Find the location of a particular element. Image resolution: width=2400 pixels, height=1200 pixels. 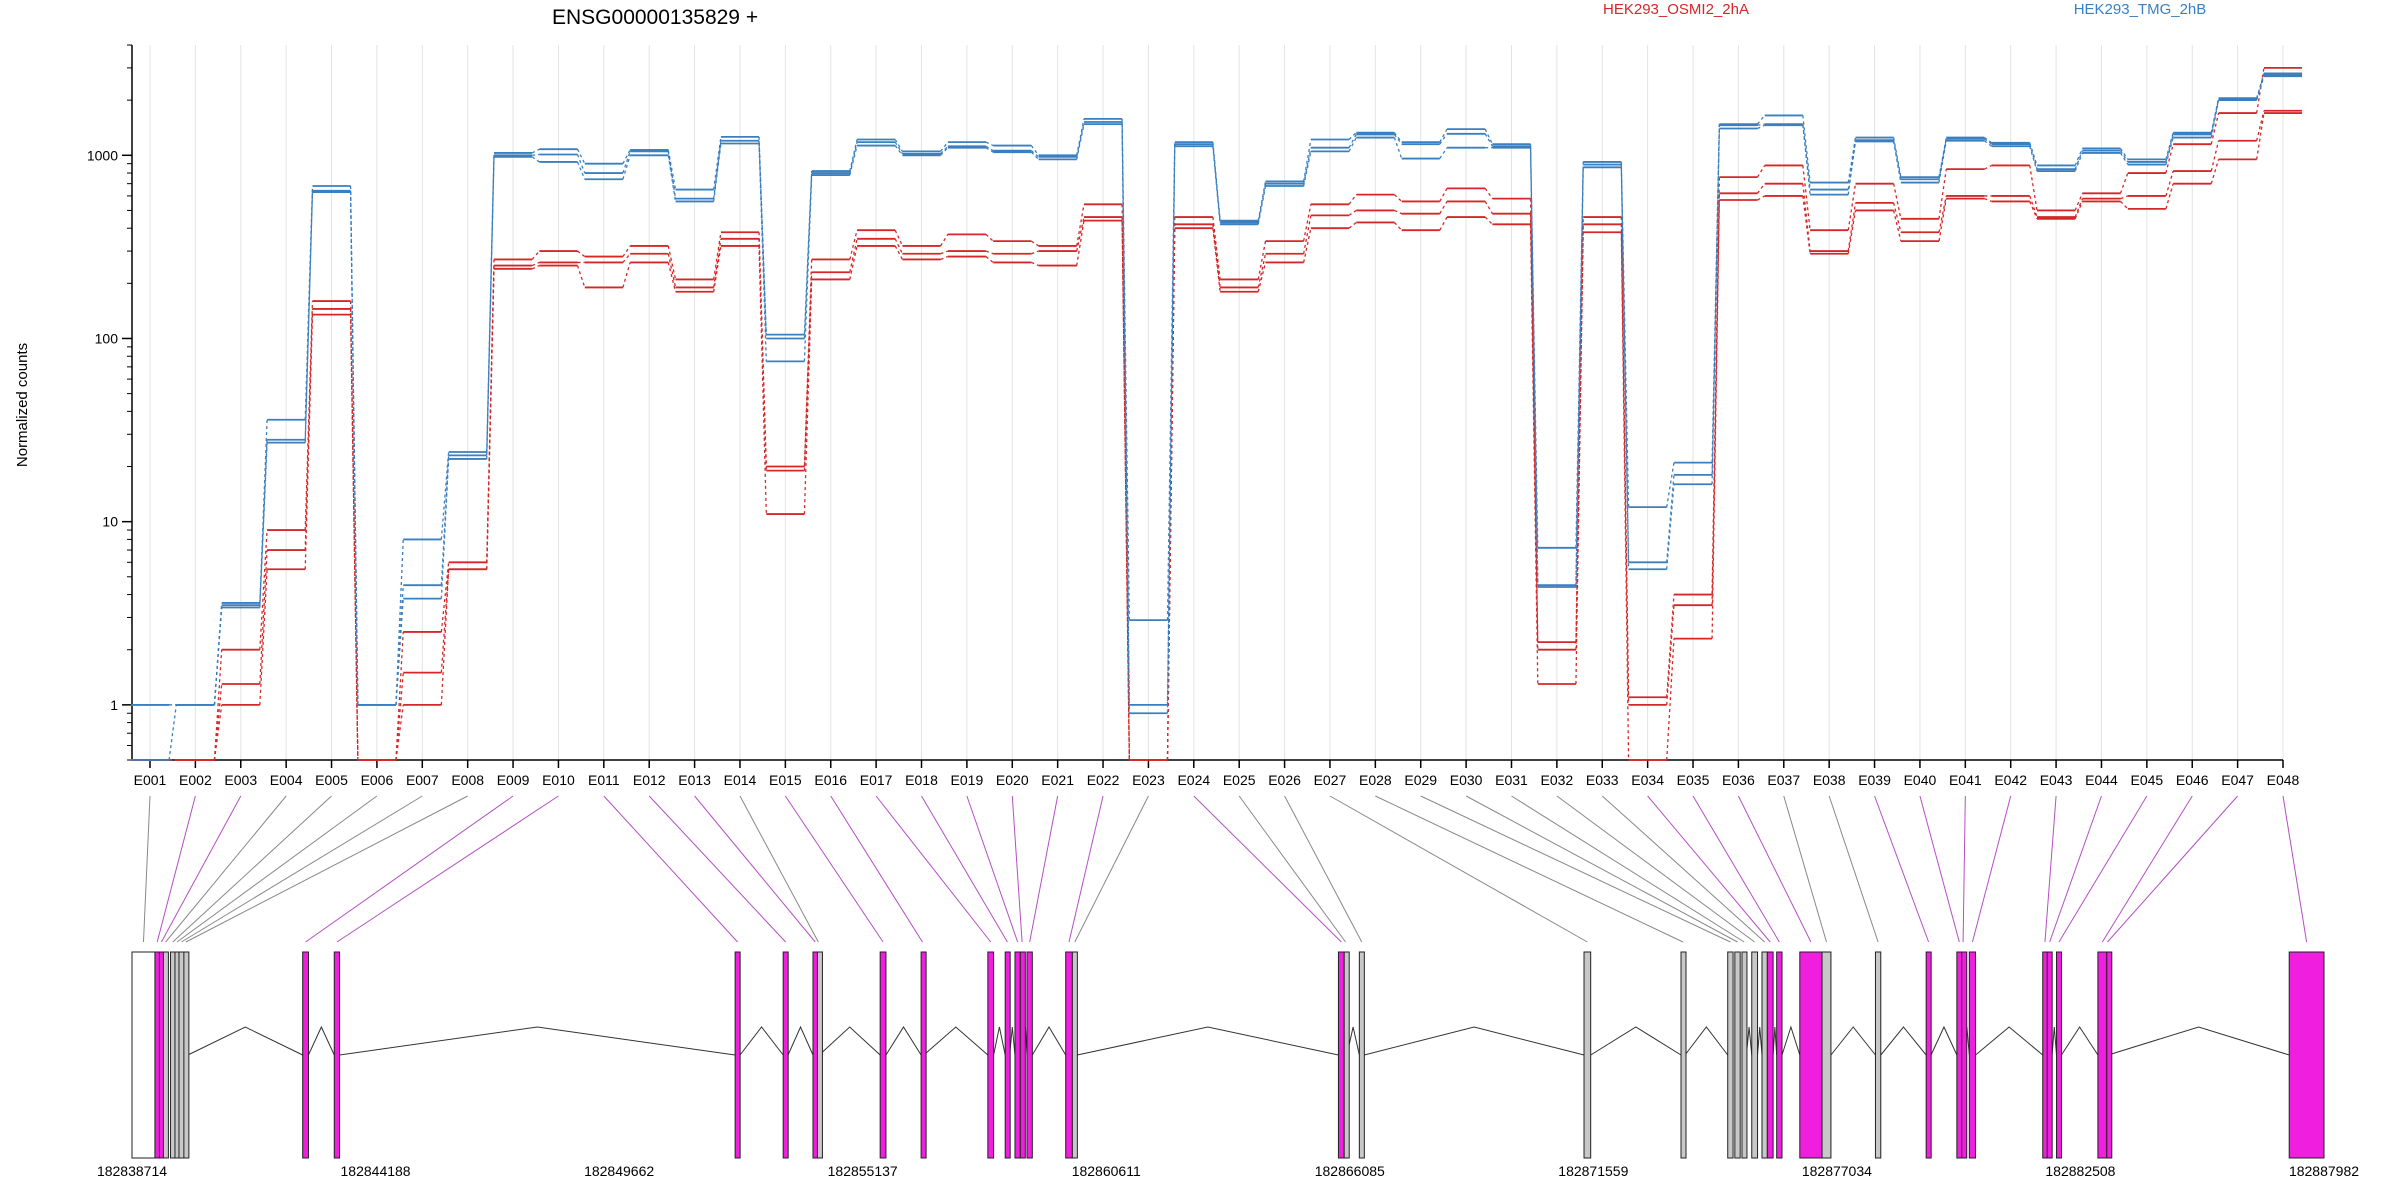

connector-e039 is located at coordinates (1902, 869).